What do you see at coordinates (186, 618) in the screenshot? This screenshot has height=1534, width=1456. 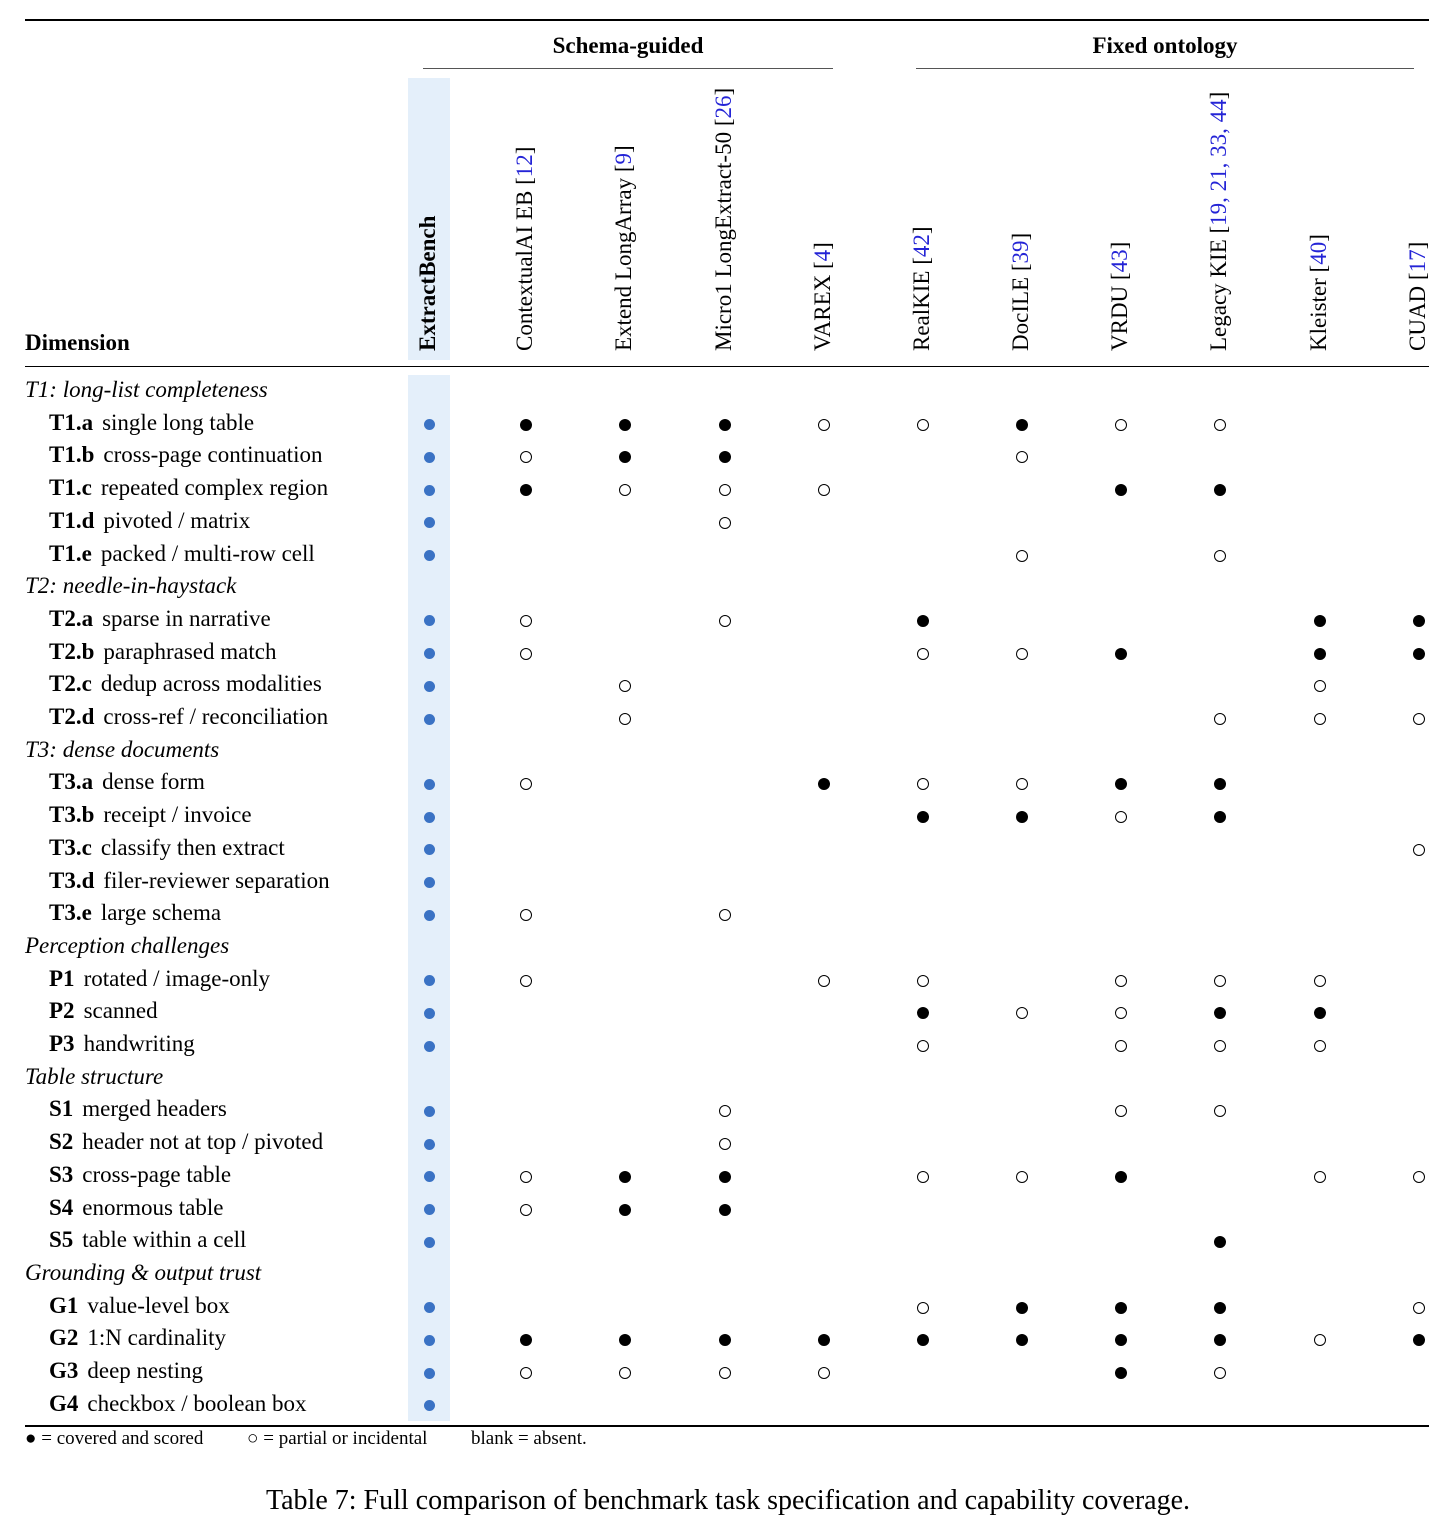 I see `row-description: sparse in narrative` at bounding box center [186, 618].